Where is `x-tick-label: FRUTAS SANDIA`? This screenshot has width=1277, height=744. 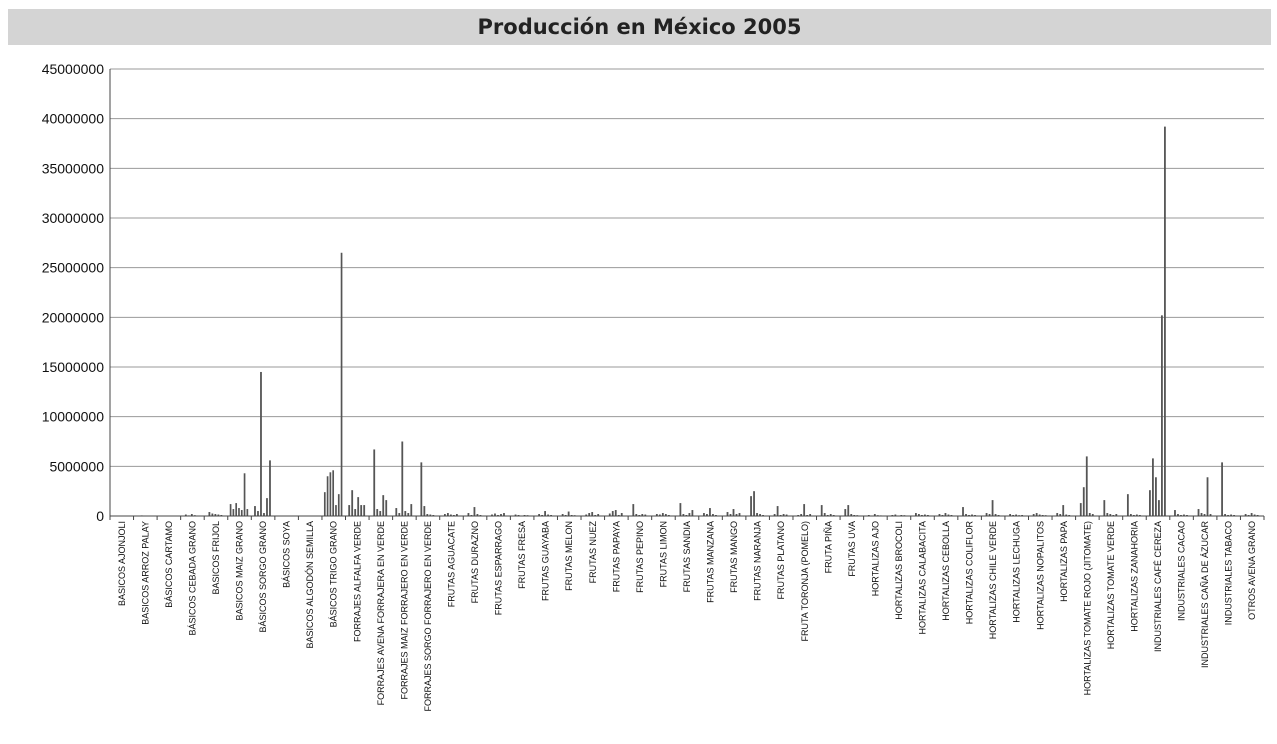
x-tick-label: FRUTAS SANDIA is located at coordinates (687, 556).